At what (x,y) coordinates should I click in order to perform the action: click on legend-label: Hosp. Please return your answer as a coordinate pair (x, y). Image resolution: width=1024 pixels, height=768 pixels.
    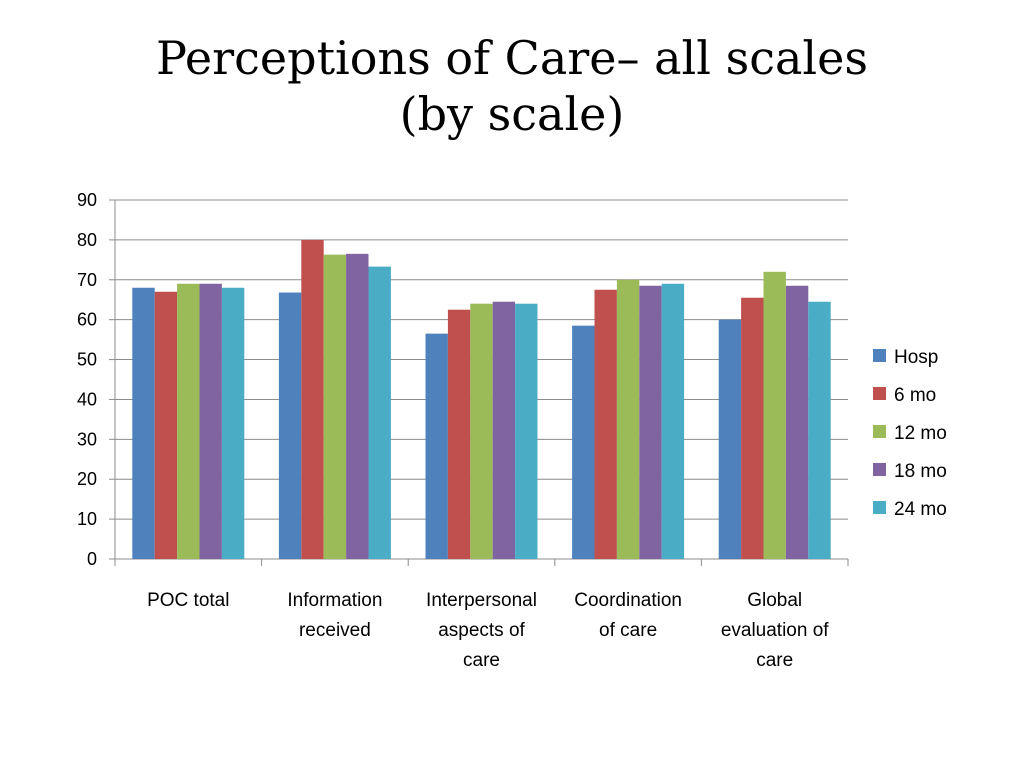
    Looking at the image, I should click on (916, 357).